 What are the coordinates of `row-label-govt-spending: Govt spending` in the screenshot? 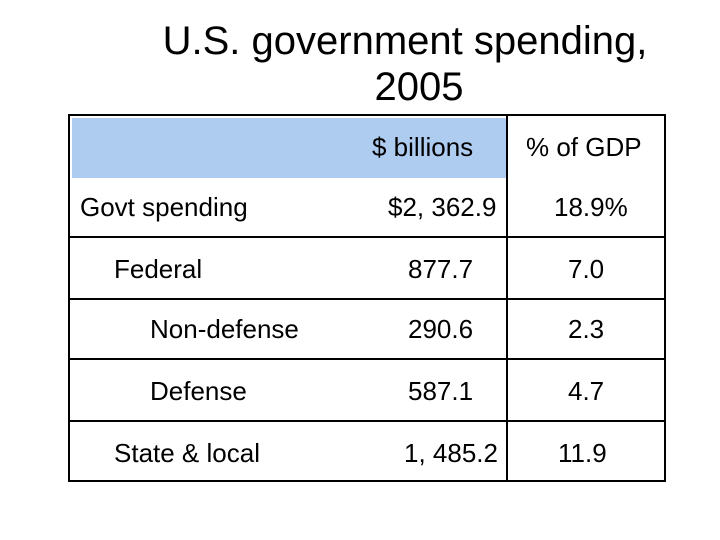 It's located at (164, 207).